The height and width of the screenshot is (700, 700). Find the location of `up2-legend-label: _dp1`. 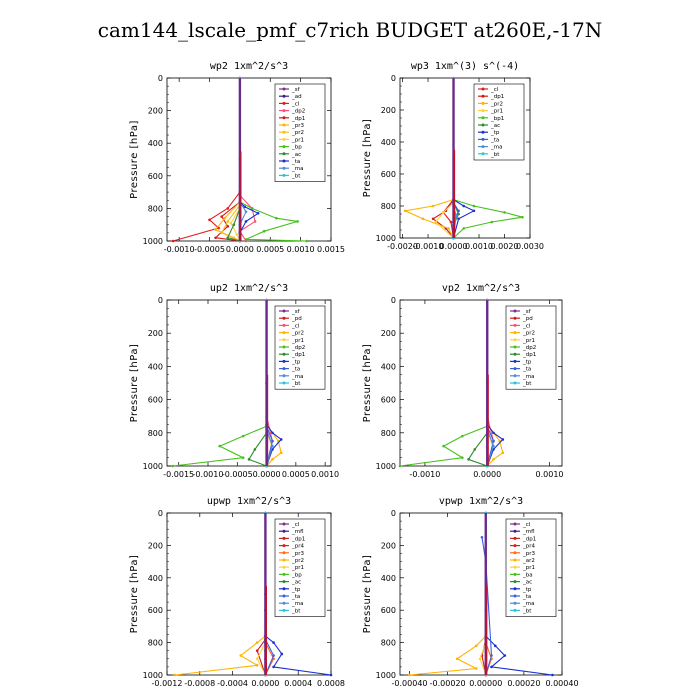

up2-legend-label: _dp1 is located at coordinates (298, 355).